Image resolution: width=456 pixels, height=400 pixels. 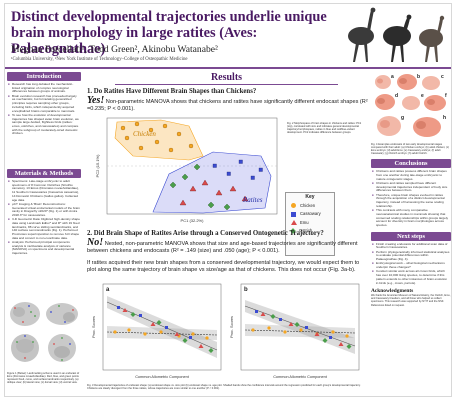 I want to click on ostrich-silhouette, so click(x=362, y=34).